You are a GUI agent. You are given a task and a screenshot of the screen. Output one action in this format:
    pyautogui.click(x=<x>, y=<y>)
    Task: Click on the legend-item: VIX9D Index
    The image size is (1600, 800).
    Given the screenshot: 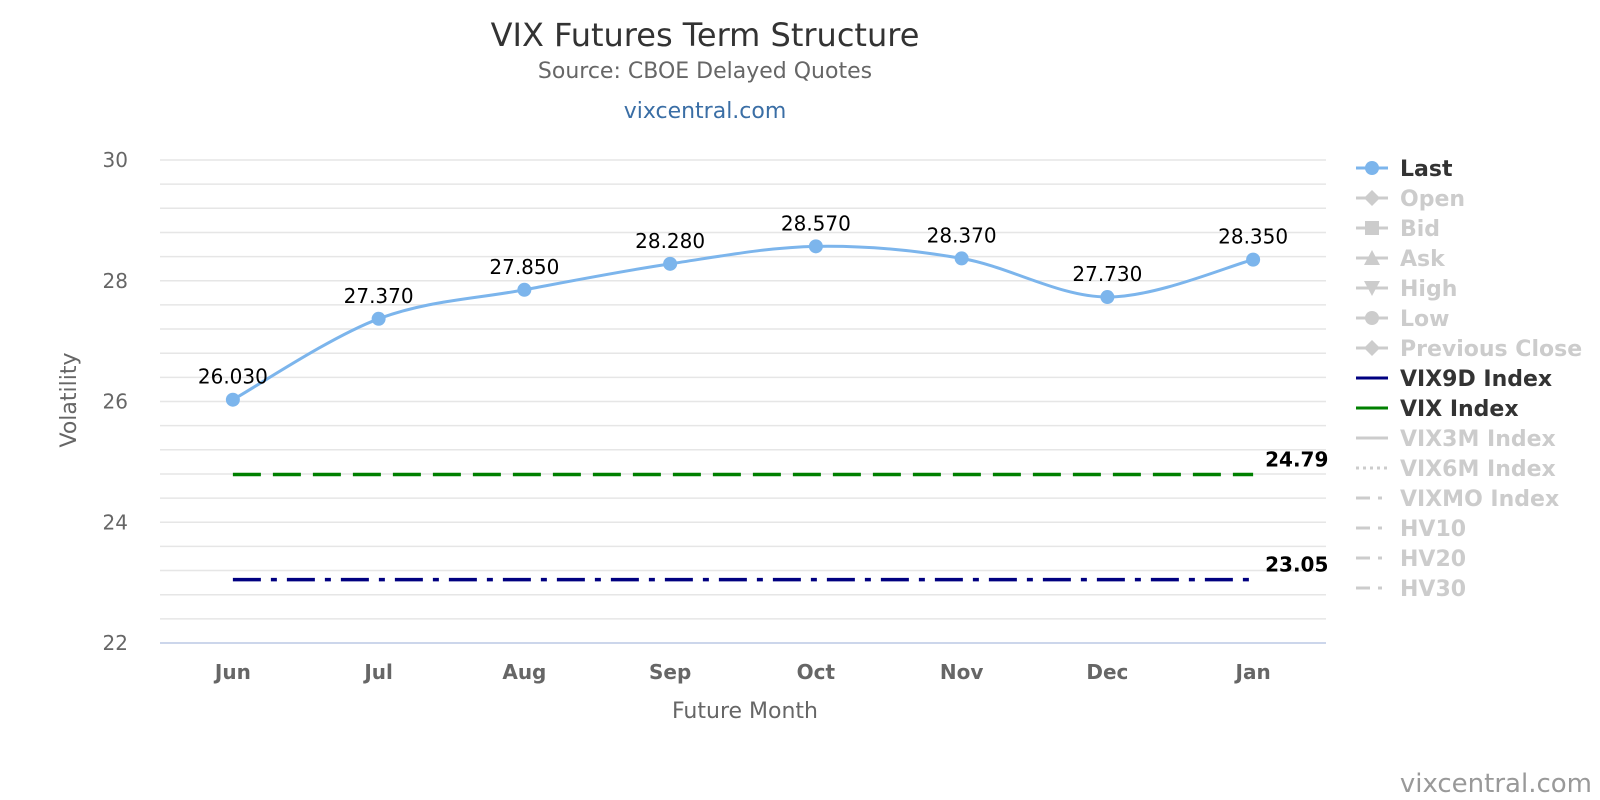 What is the action you would take?
    pyautogui.click(x=1454, y=379)
    